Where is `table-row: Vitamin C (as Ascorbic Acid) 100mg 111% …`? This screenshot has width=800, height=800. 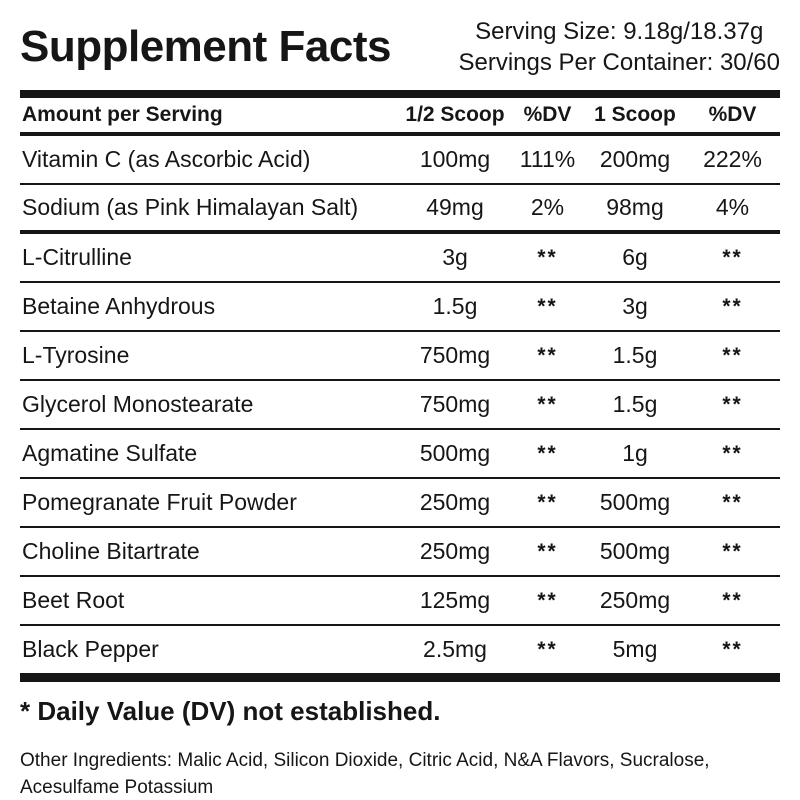
table-row: Vitamin C (as Ascorbic Acid) 100mg 111% … is located at coordinates (400, 160).